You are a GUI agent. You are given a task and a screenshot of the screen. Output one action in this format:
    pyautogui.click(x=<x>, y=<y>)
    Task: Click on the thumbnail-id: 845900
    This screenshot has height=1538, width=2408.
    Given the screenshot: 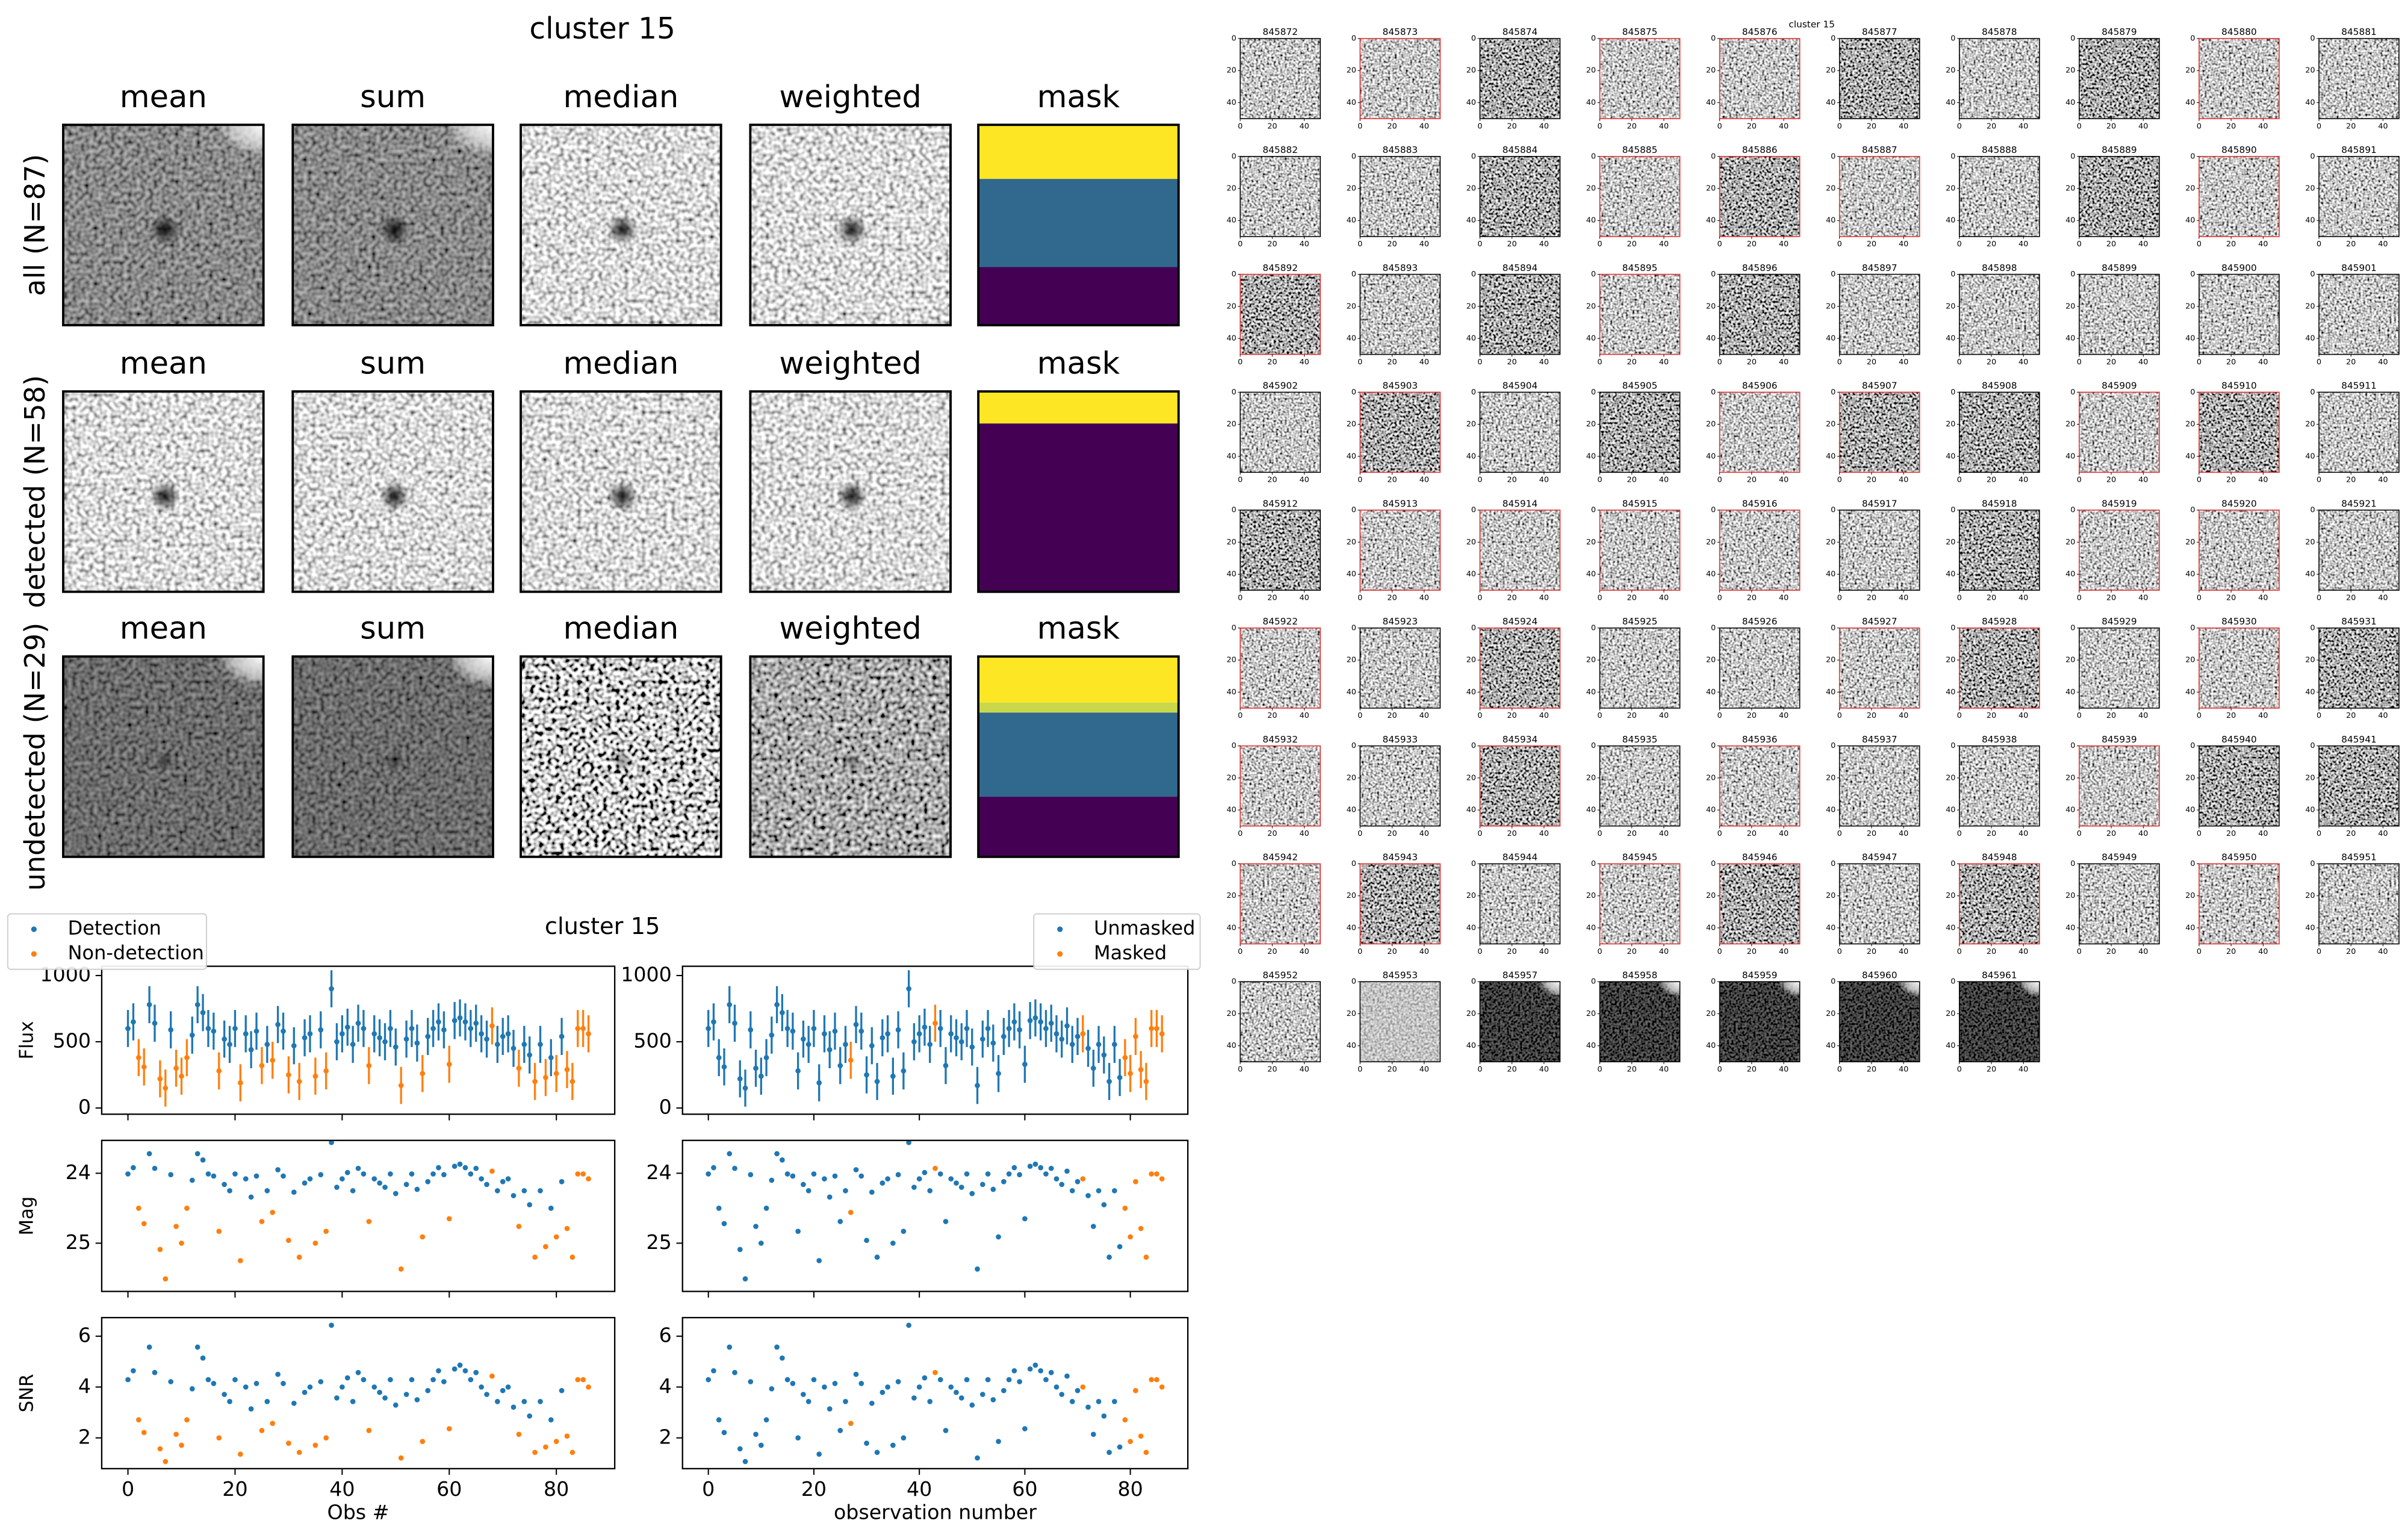 What is the action you would take?
    pyautogui.click(x=2239, y=268)
    